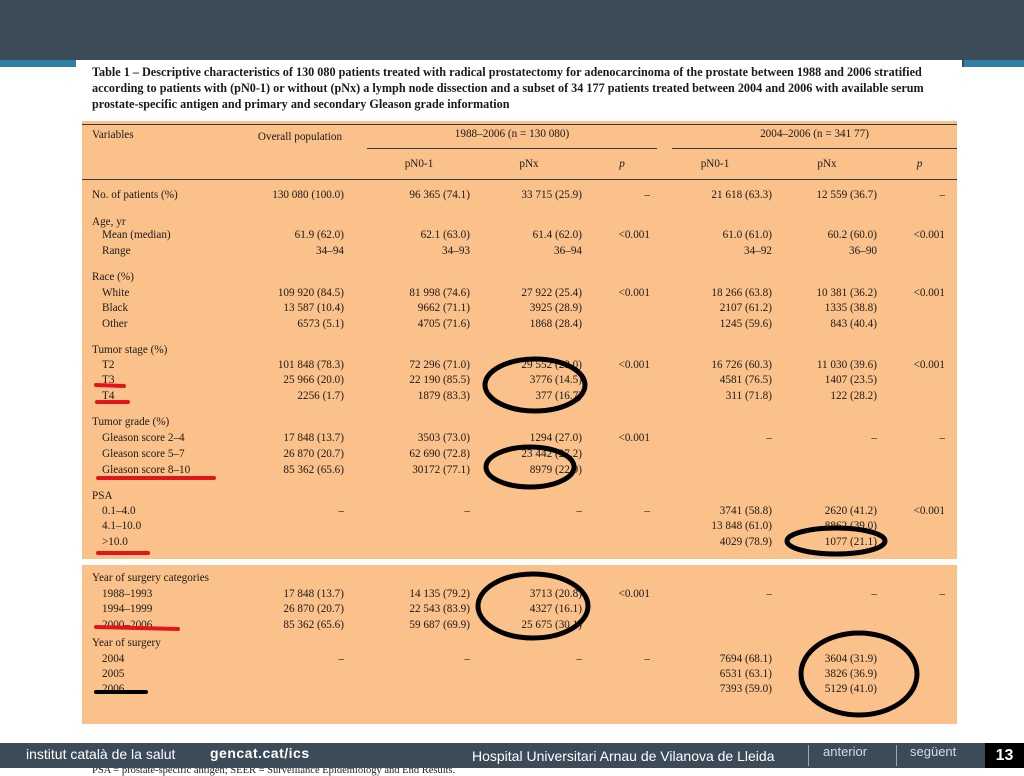 This screenshot has height=776, width=1024. What do you see at coordinates (622, 164) in the screenshot?
I see `header-col-p-a: p` at bounding box center [622, 164].